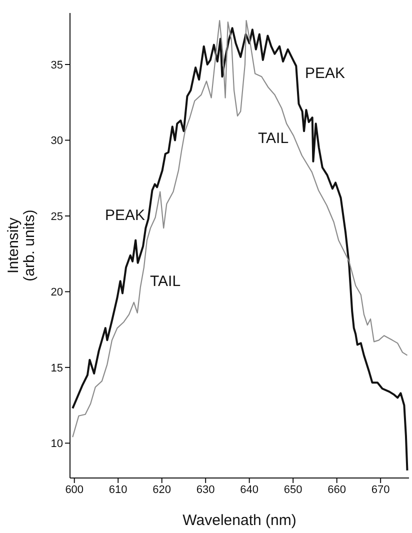 Image resolution: width=412 pixels, height=533 pixels. What do you see at coordinates (239, 520) in the screenshot?
I see `x-axis-title: Wavelenath (nm)` at bounding box center [239, 520].